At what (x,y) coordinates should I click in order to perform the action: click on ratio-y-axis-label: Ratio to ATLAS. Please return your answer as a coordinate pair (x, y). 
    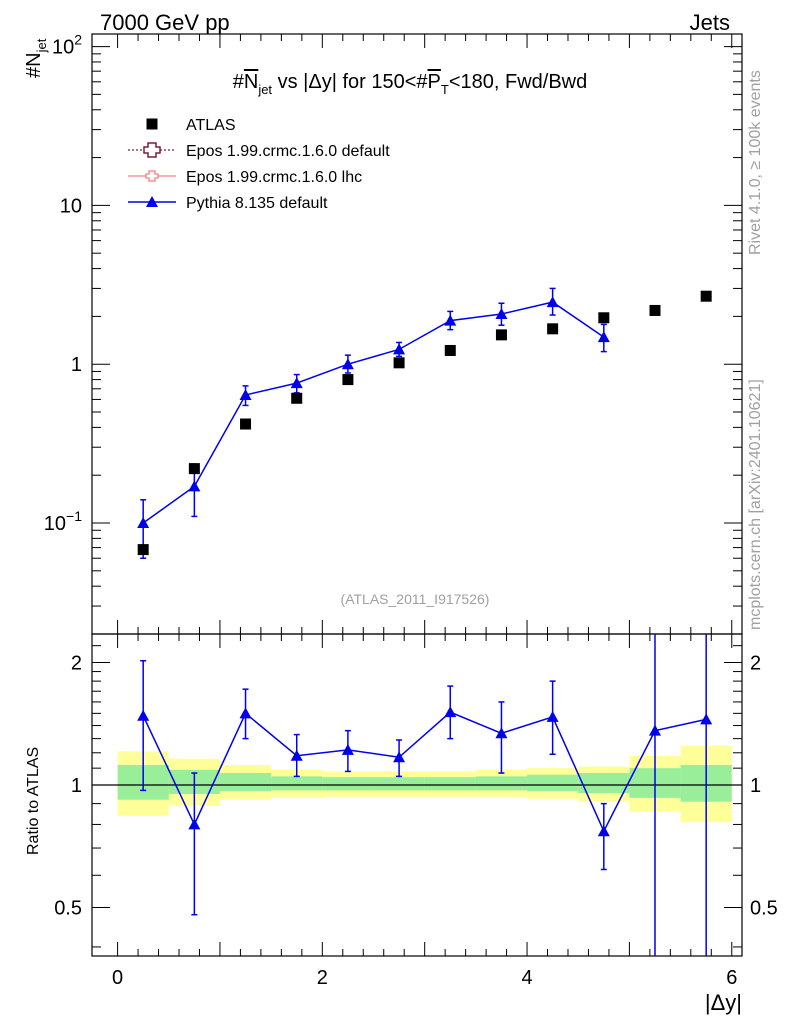
    Looking at the image, I should click on (33, 801).